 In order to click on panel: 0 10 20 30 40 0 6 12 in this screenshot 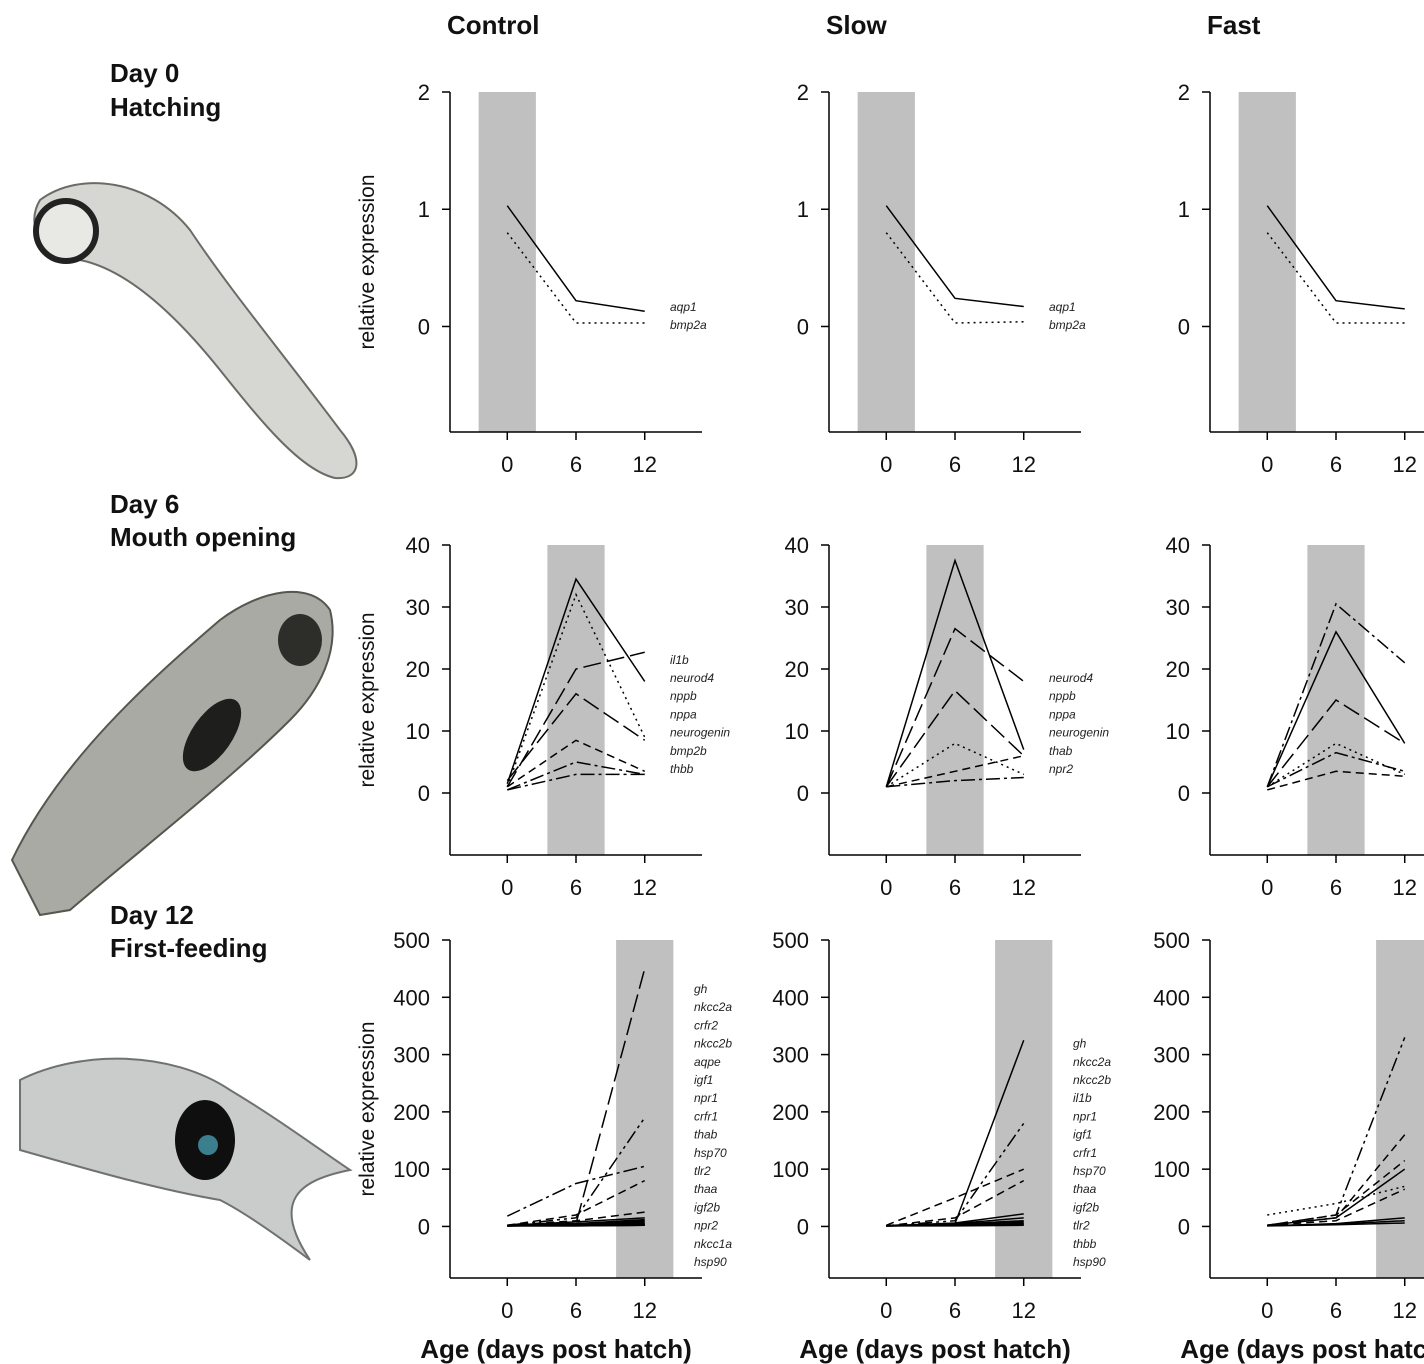, I will do `click(1295, 716)`.